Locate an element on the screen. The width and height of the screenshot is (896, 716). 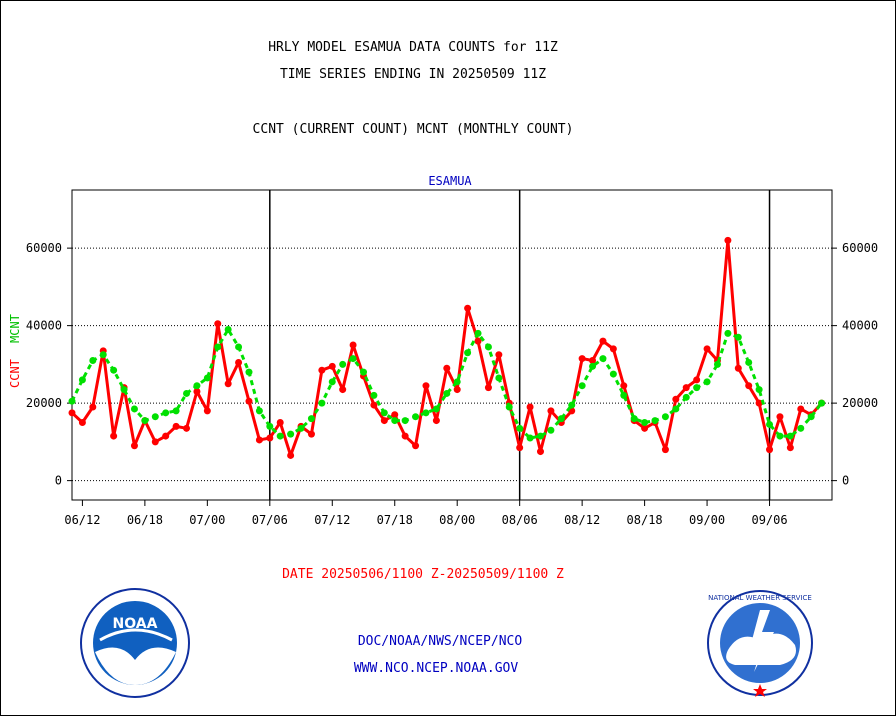
y-tick-label-left: 60000 is located at coordinates (44, 248).